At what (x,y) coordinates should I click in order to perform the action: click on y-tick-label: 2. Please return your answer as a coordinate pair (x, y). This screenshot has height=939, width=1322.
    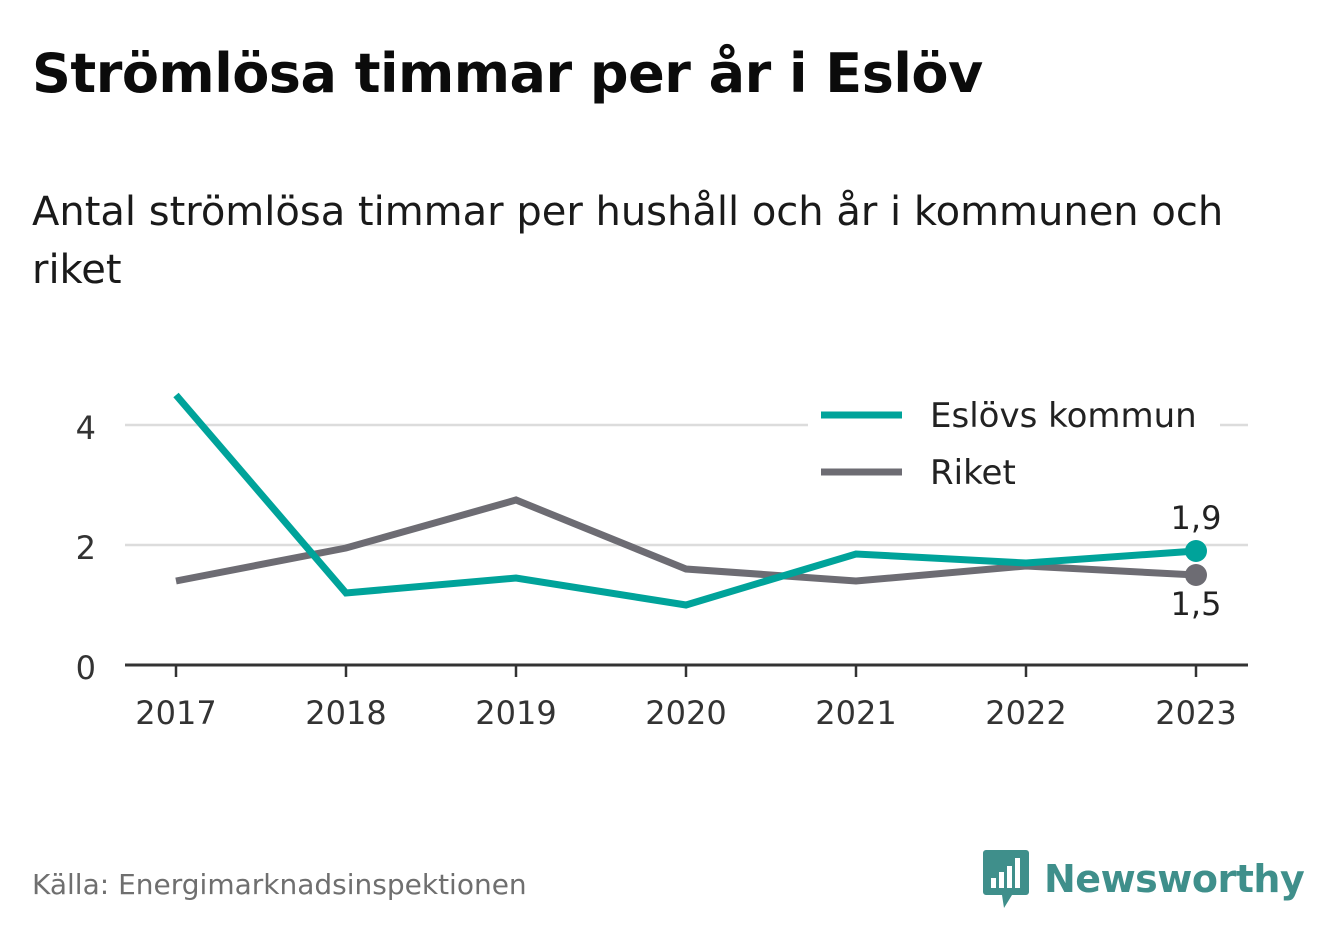
    Looking at the image, I should click on (86, 548).